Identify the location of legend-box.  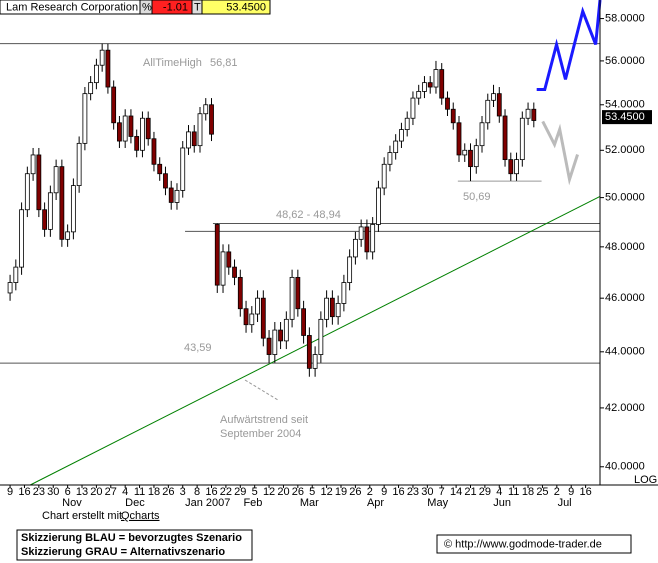
(134, 545).